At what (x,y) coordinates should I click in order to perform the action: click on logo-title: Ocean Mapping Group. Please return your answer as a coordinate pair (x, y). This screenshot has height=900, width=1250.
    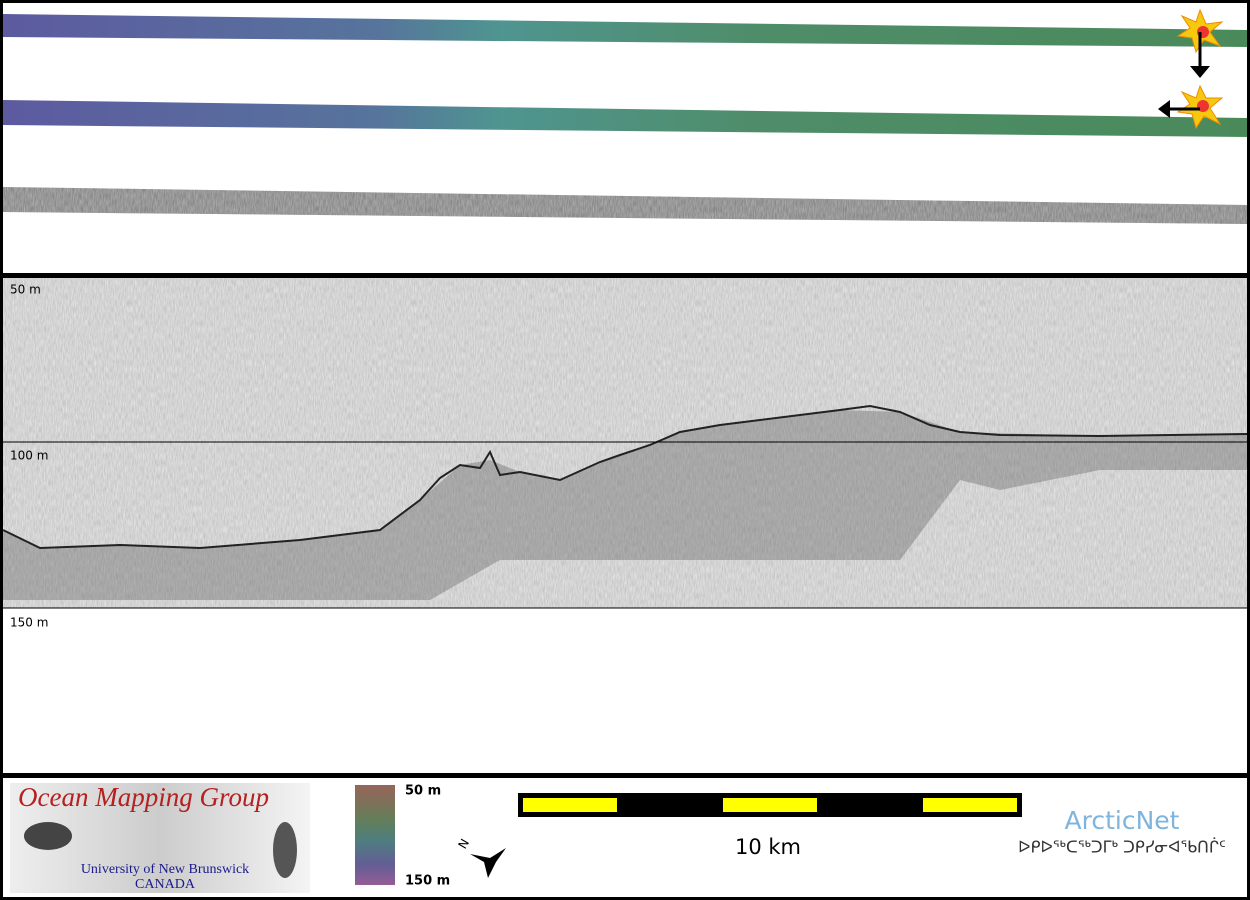
    Looking at the image, I should click on (143, 797).